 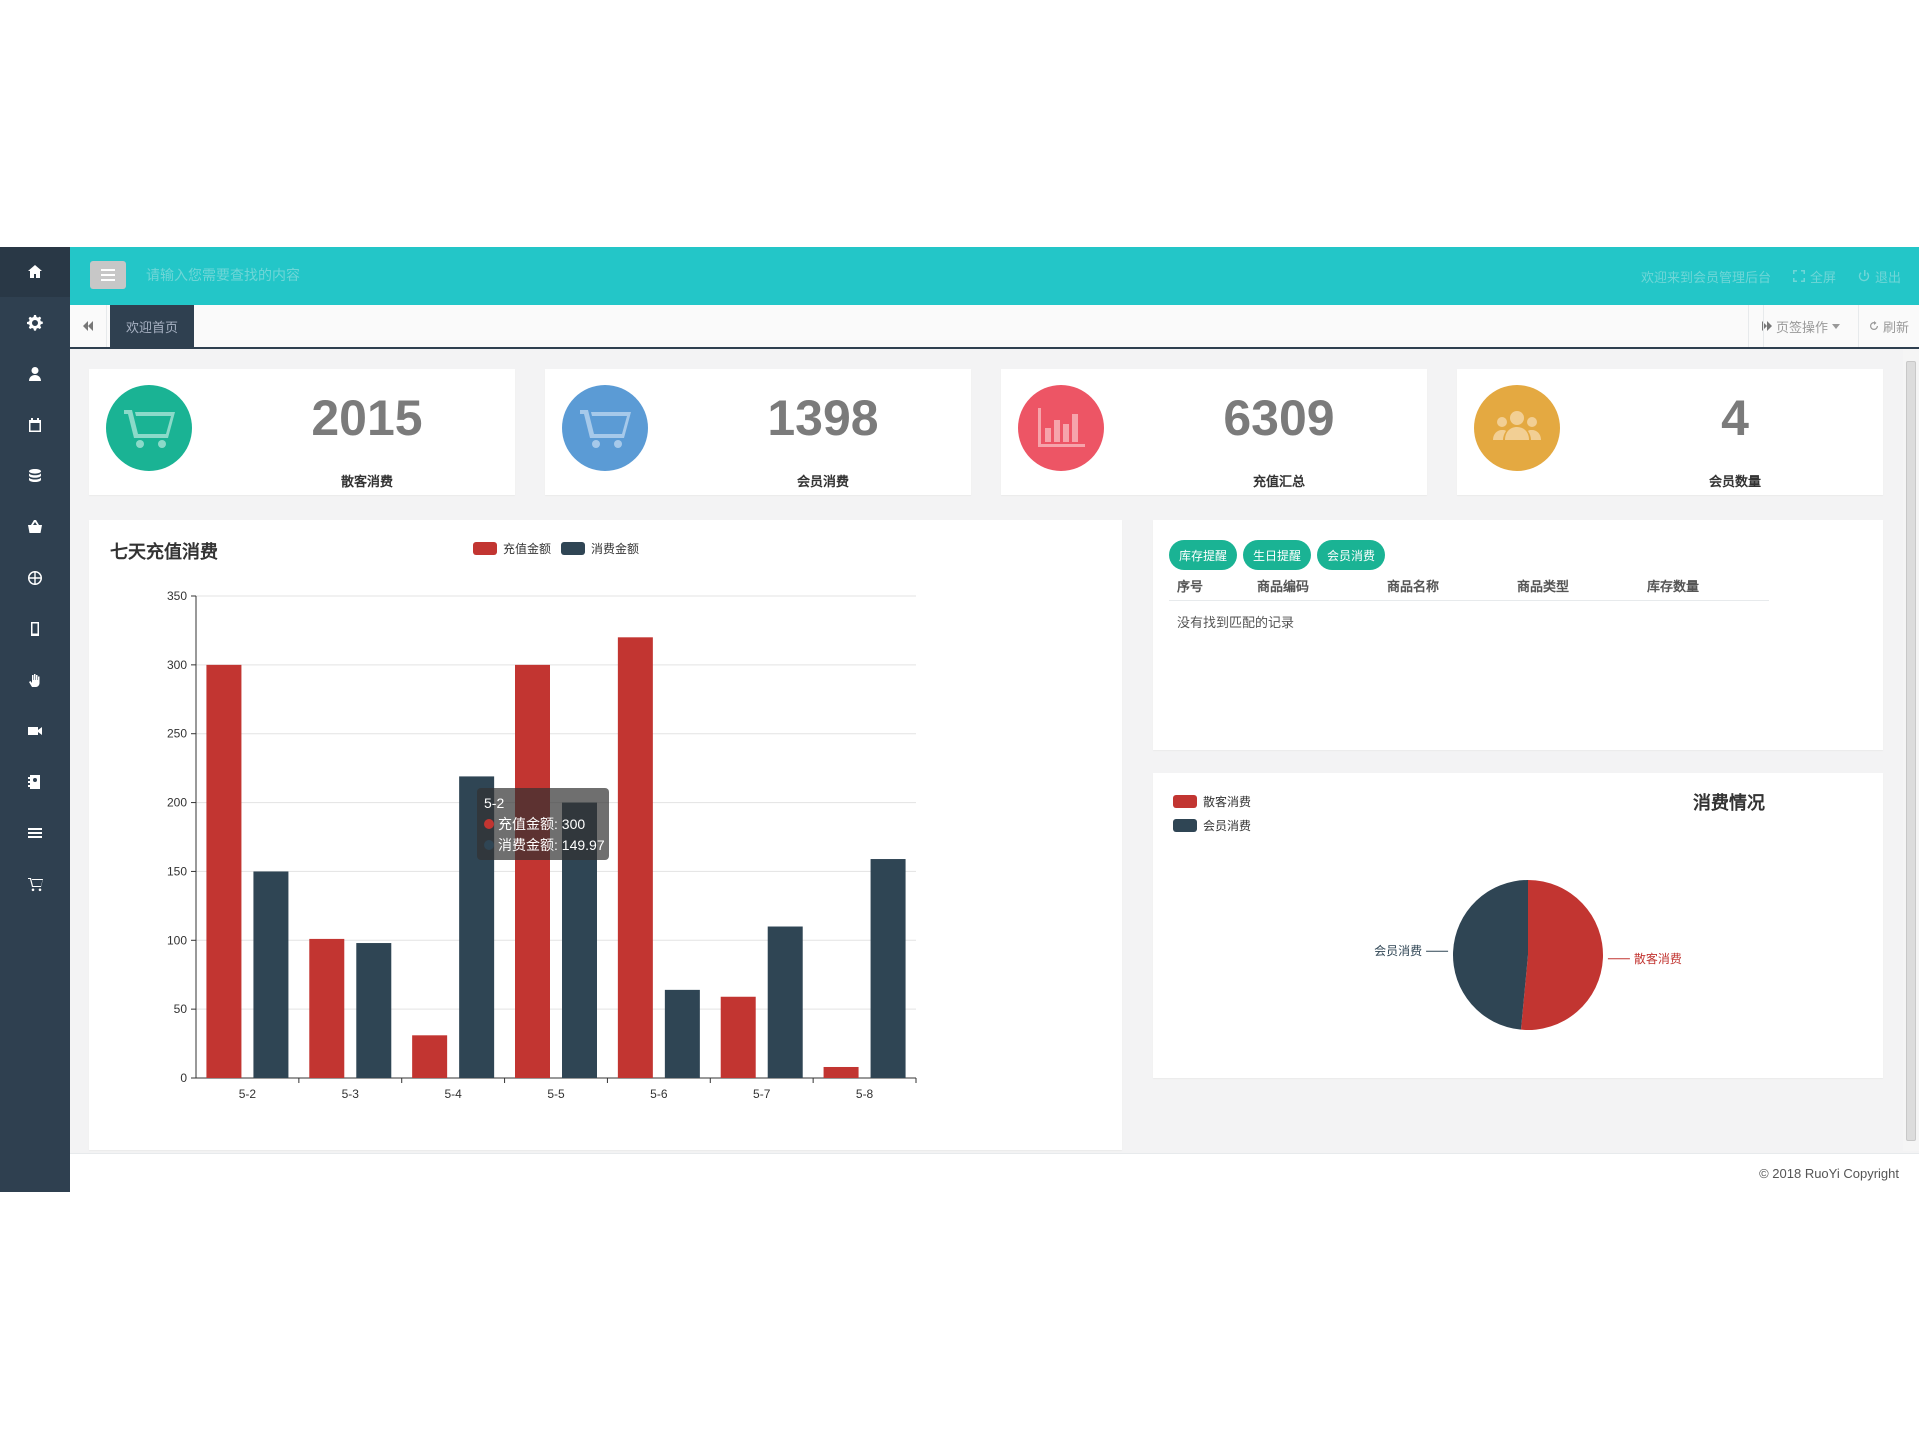 I want to click on user-icon, so click(x=35, y=374).